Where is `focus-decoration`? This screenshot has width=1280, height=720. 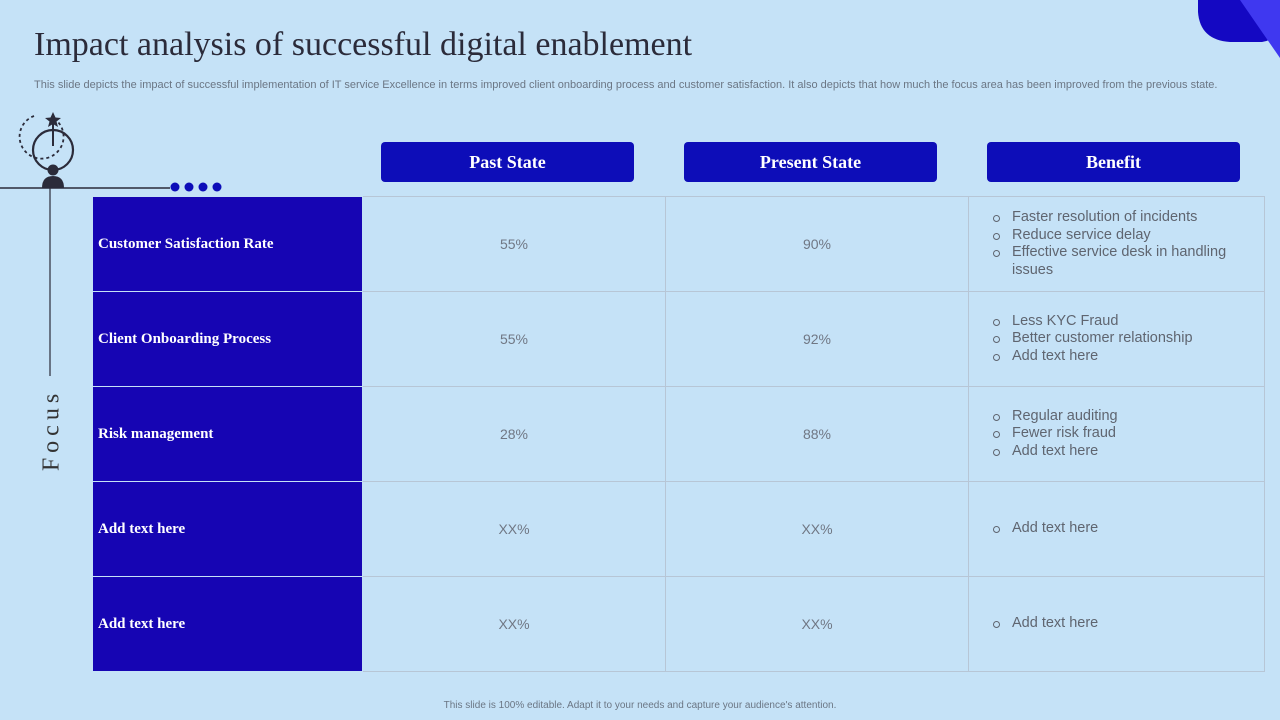
focus-decoration is located at coordinates (111, 244).